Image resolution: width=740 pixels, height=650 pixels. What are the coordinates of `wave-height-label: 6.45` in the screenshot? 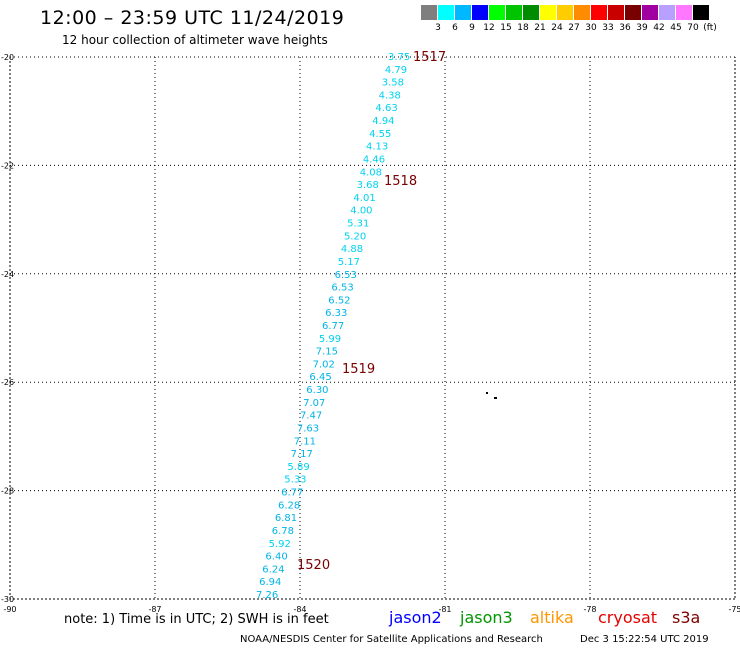 It's located at (320, 377).